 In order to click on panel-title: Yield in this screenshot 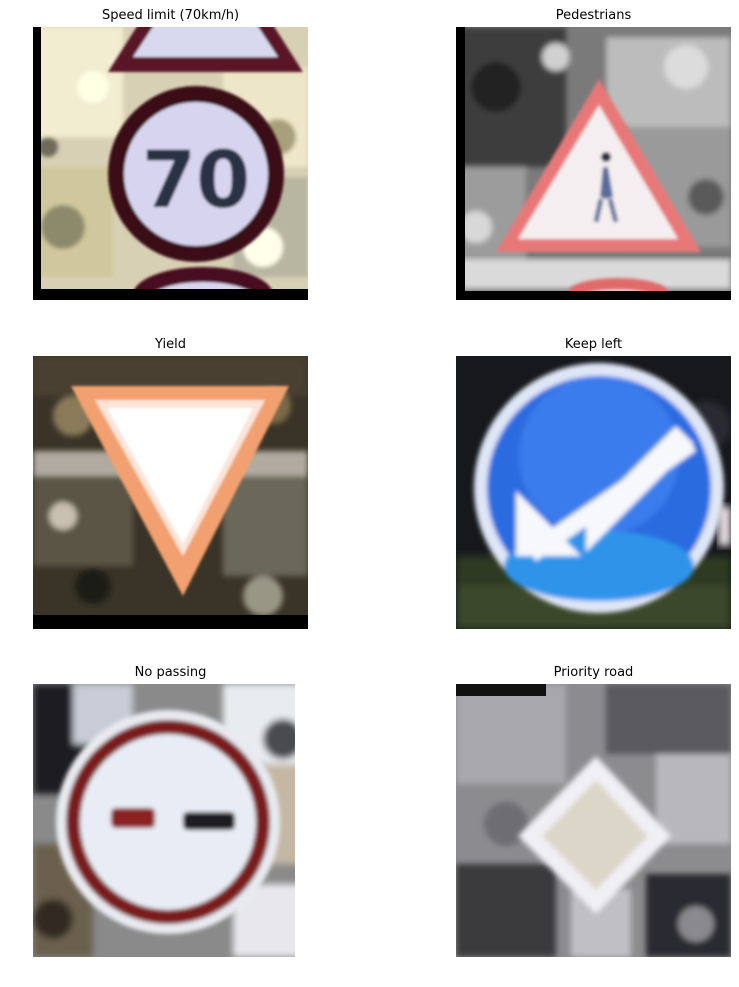, I will do `click(170, 344)`.